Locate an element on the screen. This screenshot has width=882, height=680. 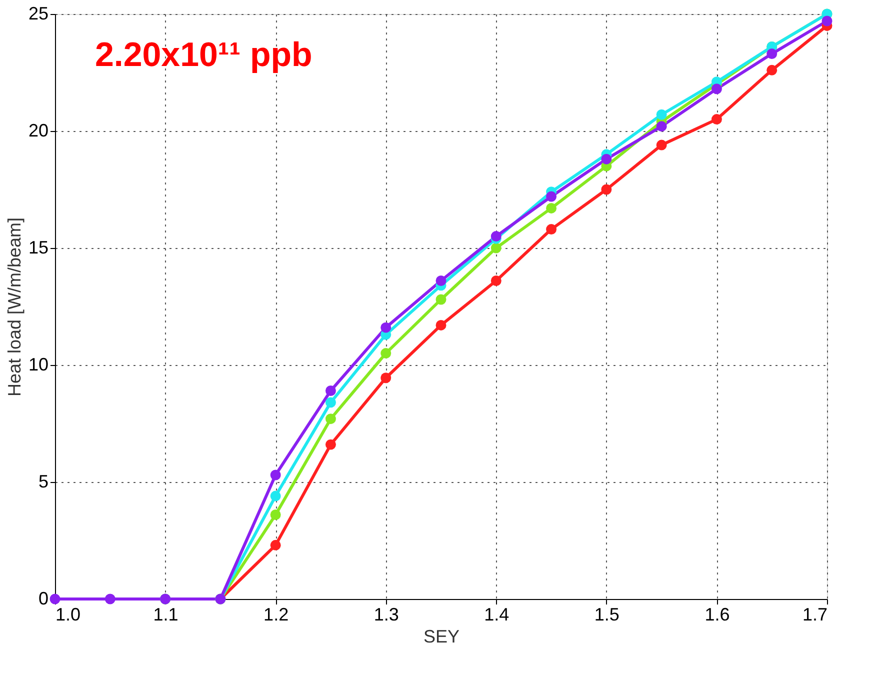
y-axis-title: Heat load [W/m/beam] is located at coordinates (14, 307).